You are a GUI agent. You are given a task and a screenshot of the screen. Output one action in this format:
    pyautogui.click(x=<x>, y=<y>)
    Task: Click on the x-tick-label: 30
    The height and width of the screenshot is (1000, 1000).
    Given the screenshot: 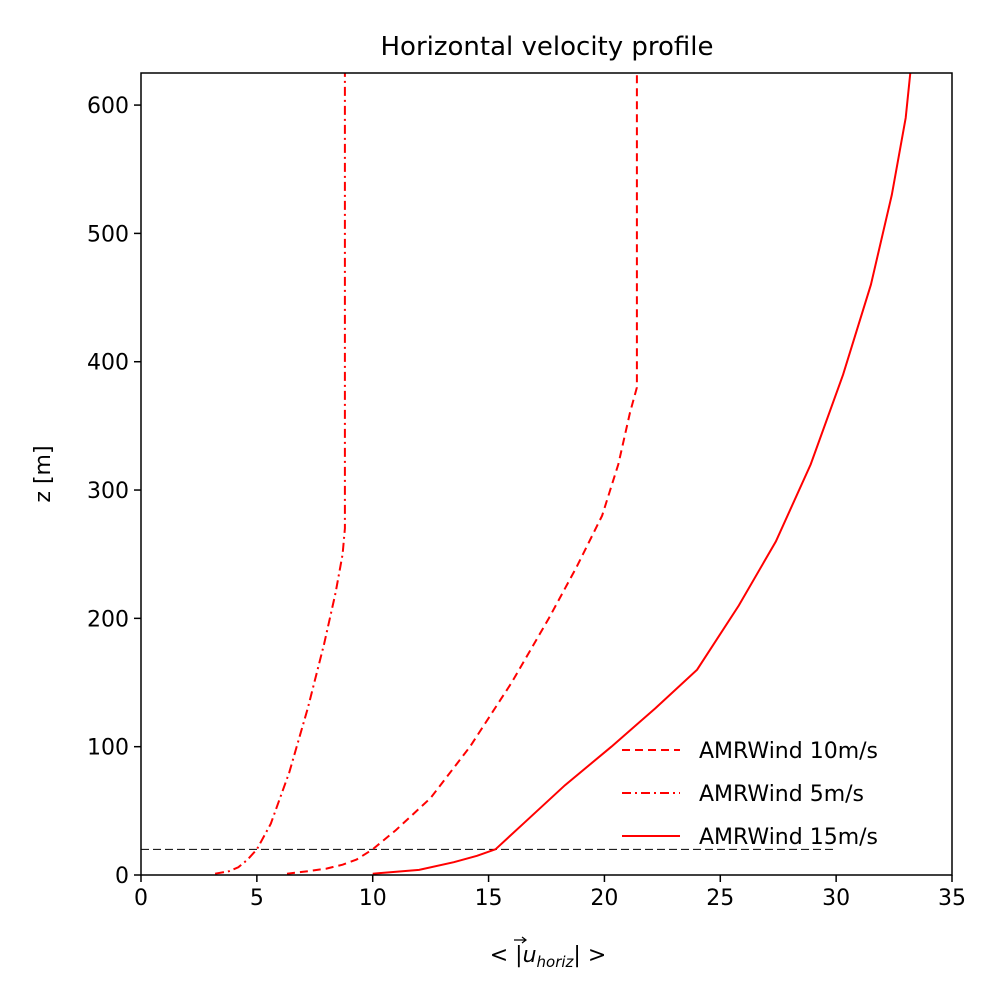 What is the action you would take?
    pyautogui.click(x=836, y=898)
    